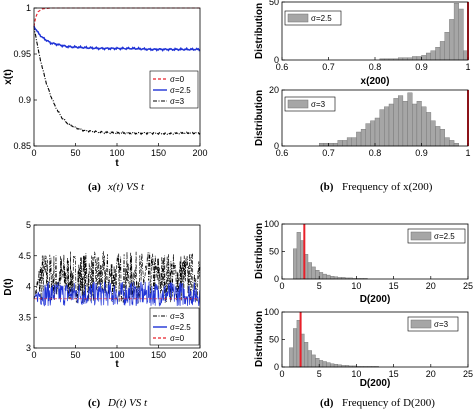  I want to click on panel-b-bottom-plot-area, so click(394, 118).